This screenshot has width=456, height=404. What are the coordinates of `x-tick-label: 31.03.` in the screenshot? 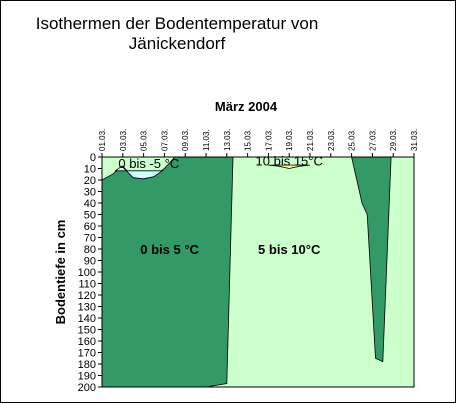 It's located at (414, 140).